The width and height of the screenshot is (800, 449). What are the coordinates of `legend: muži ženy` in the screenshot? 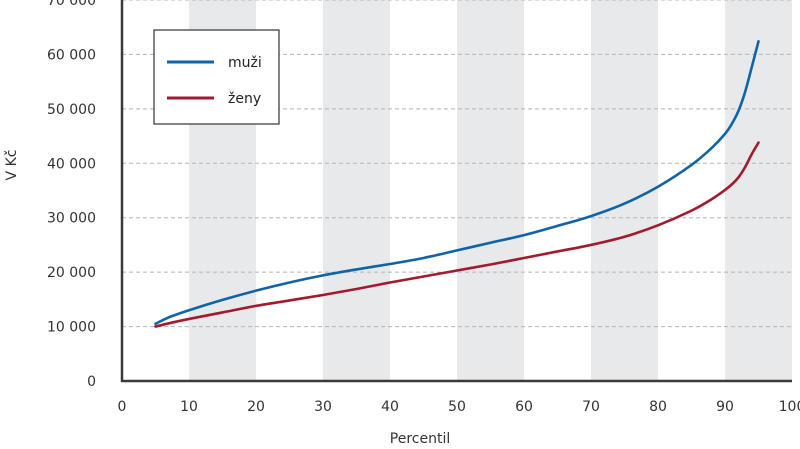 It's located at (216, 77).